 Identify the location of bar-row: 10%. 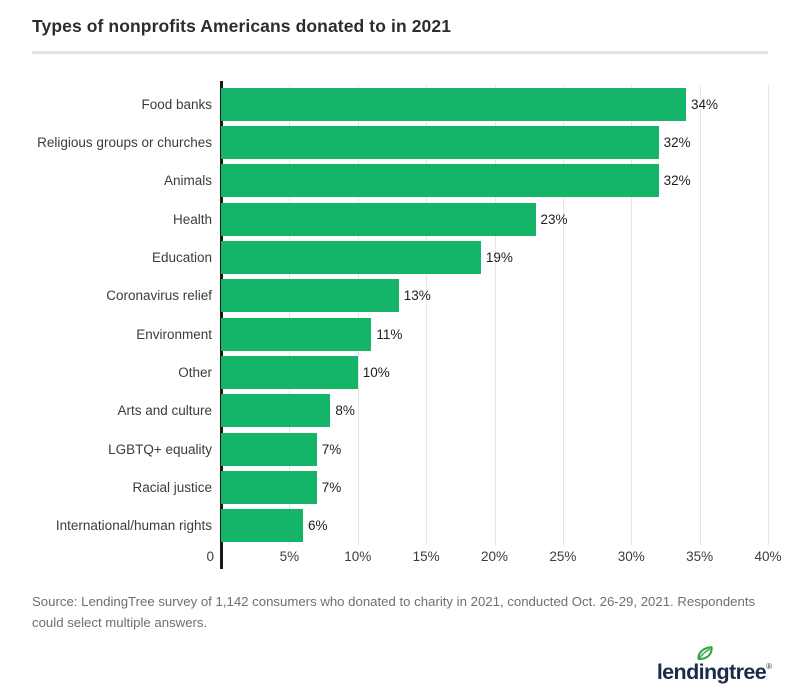
(494, 372).